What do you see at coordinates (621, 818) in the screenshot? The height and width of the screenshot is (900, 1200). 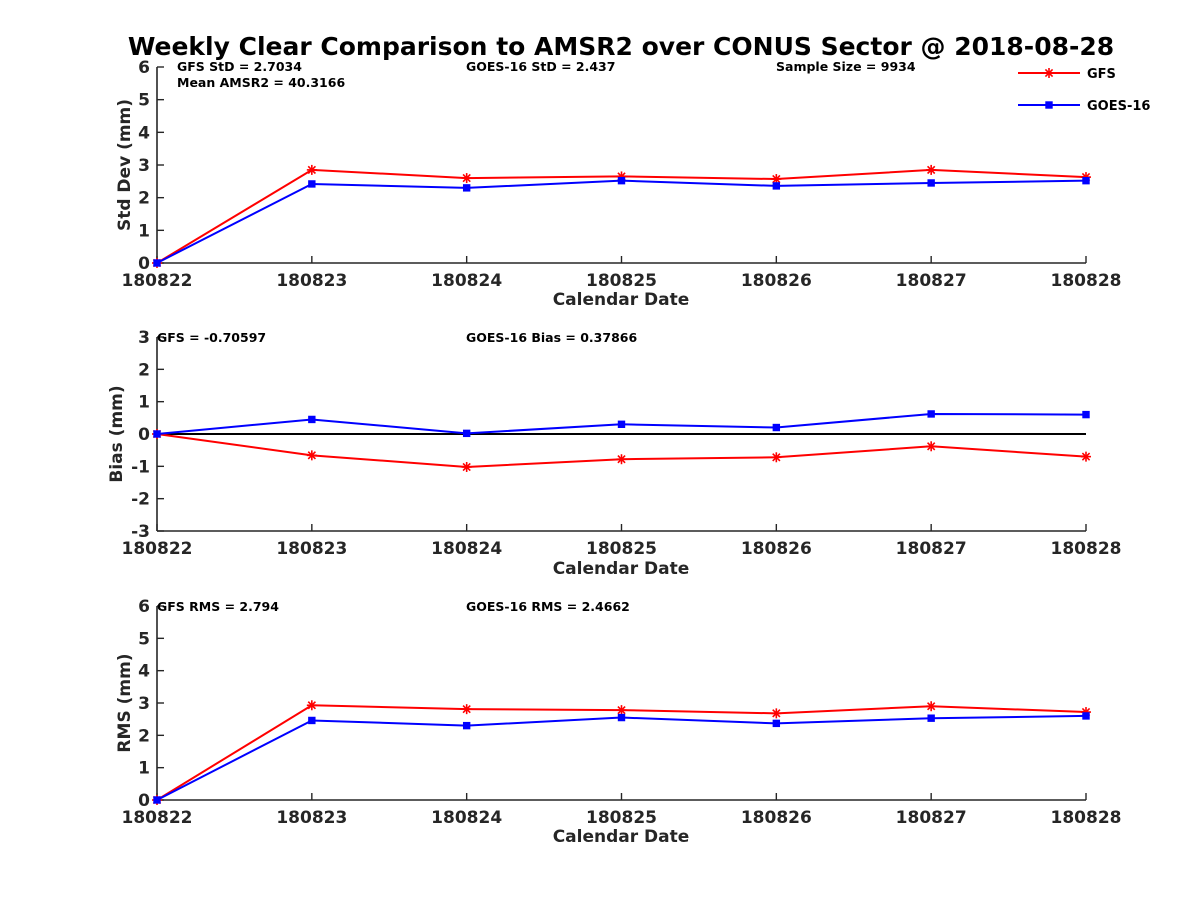 I see `rms-xtick-label: 180825` at bounding box center [621, 818].